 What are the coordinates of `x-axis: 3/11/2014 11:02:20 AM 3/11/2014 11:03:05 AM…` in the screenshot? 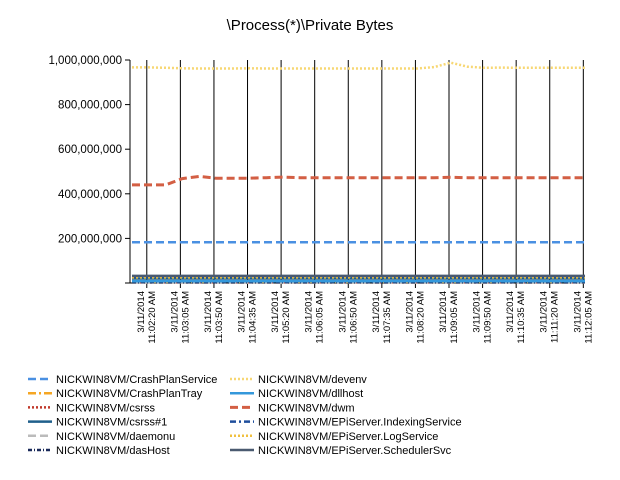 It's located at (359, 313).